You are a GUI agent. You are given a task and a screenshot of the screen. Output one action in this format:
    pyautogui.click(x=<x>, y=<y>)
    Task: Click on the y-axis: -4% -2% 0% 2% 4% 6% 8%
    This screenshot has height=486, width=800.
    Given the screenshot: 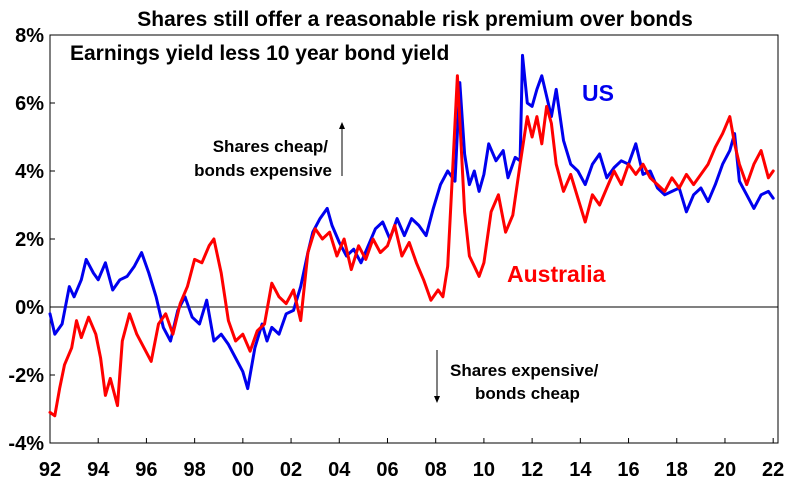 What is the action you would take?
    pyautogui.click(x=31, y=240)
    